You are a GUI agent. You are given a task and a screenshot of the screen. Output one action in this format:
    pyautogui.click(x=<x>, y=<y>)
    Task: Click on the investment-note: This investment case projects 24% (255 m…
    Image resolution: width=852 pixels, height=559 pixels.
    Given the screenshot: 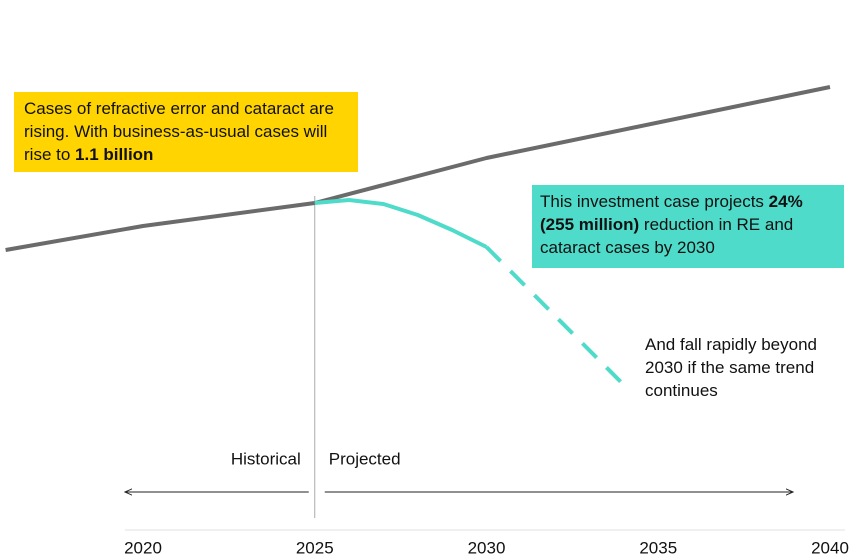 What is the action you would take?
    pyautogui.click(x=688, y=226)
    